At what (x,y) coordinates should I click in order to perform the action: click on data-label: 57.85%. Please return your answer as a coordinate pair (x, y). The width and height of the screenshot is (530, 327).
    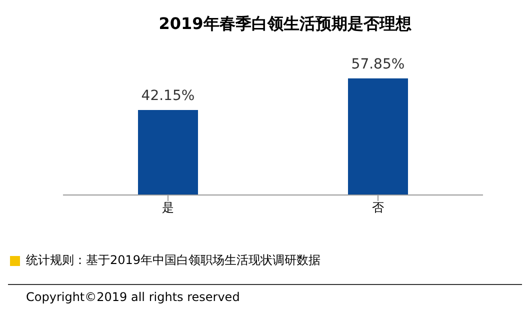
    Looking at the image, I should click on (378, 64).